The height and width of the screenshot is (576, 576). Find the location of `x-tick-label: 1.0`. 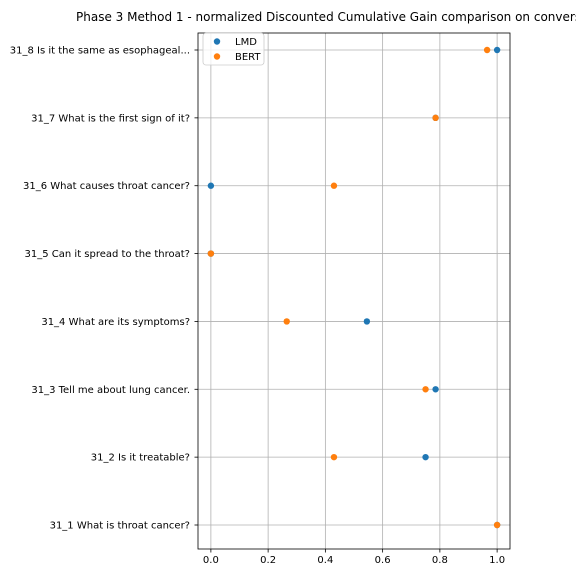

x-tick-label: 1.0 is located at coordinates (497, 560).